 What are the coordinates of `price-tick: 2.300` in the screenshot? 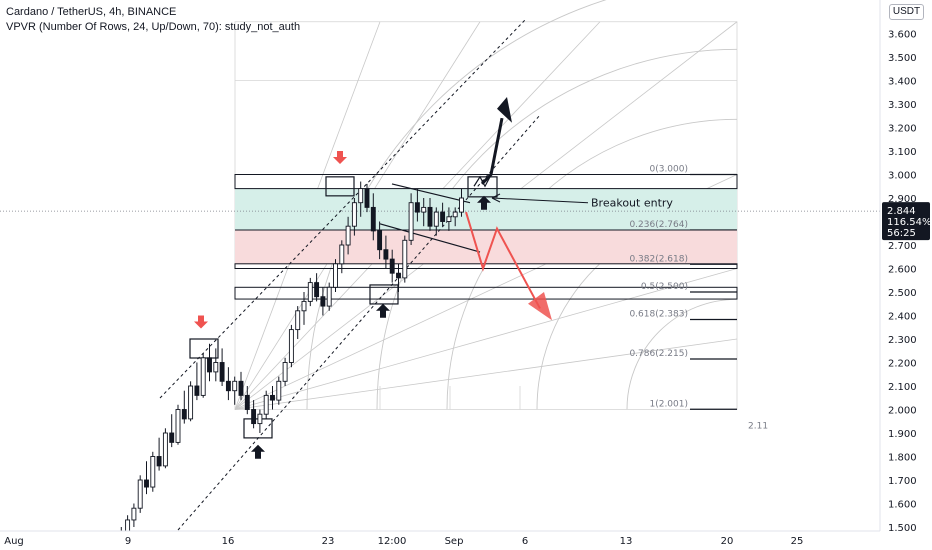 It's located at (902, 340).